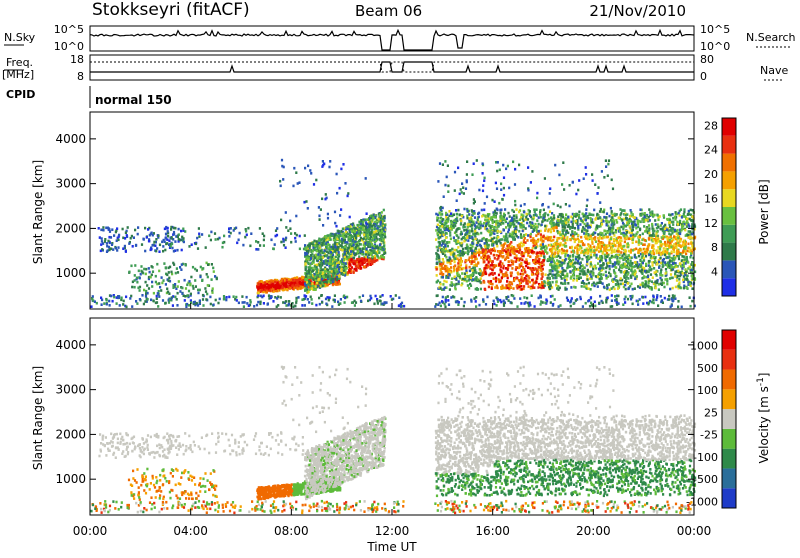 This screenshot has width=800, height=558. I want to click on freq-tick-bottom: 8, so click(80, 76).